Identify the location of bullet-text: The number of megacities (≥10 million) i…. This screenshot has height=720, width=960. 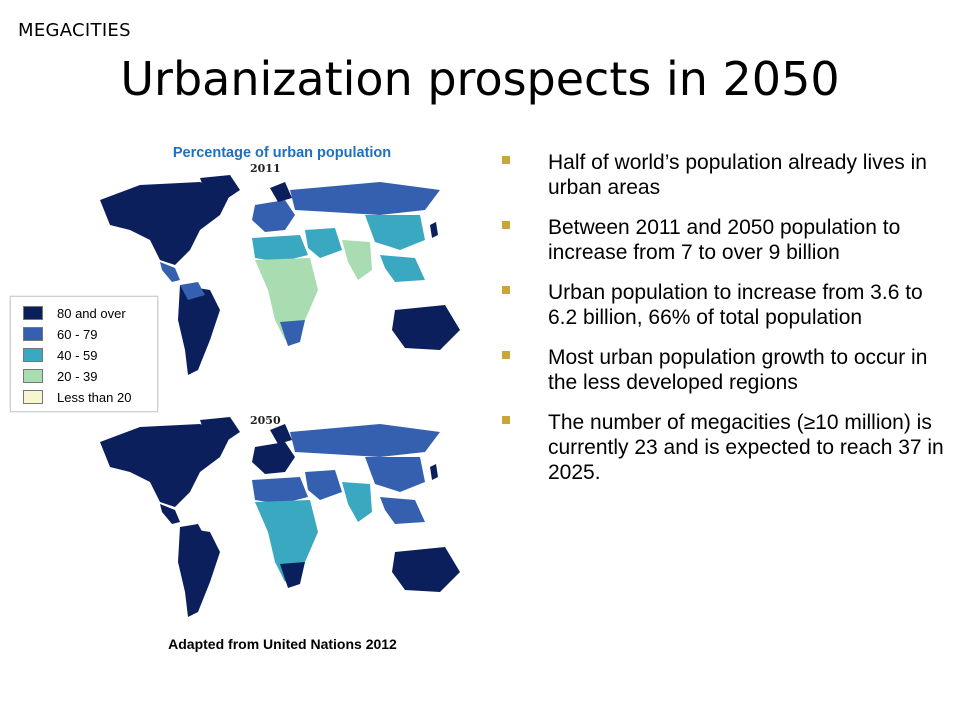
(746, 447).